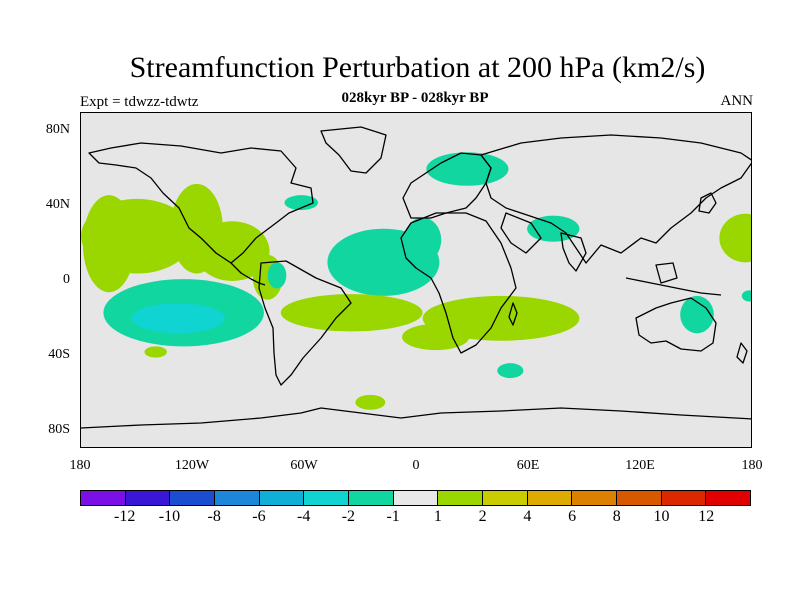 The image size is (800, 600). Describe the element at coordinates (192, 465) in the screenshot. I see `lon-tick-120w: 120W` at that location.